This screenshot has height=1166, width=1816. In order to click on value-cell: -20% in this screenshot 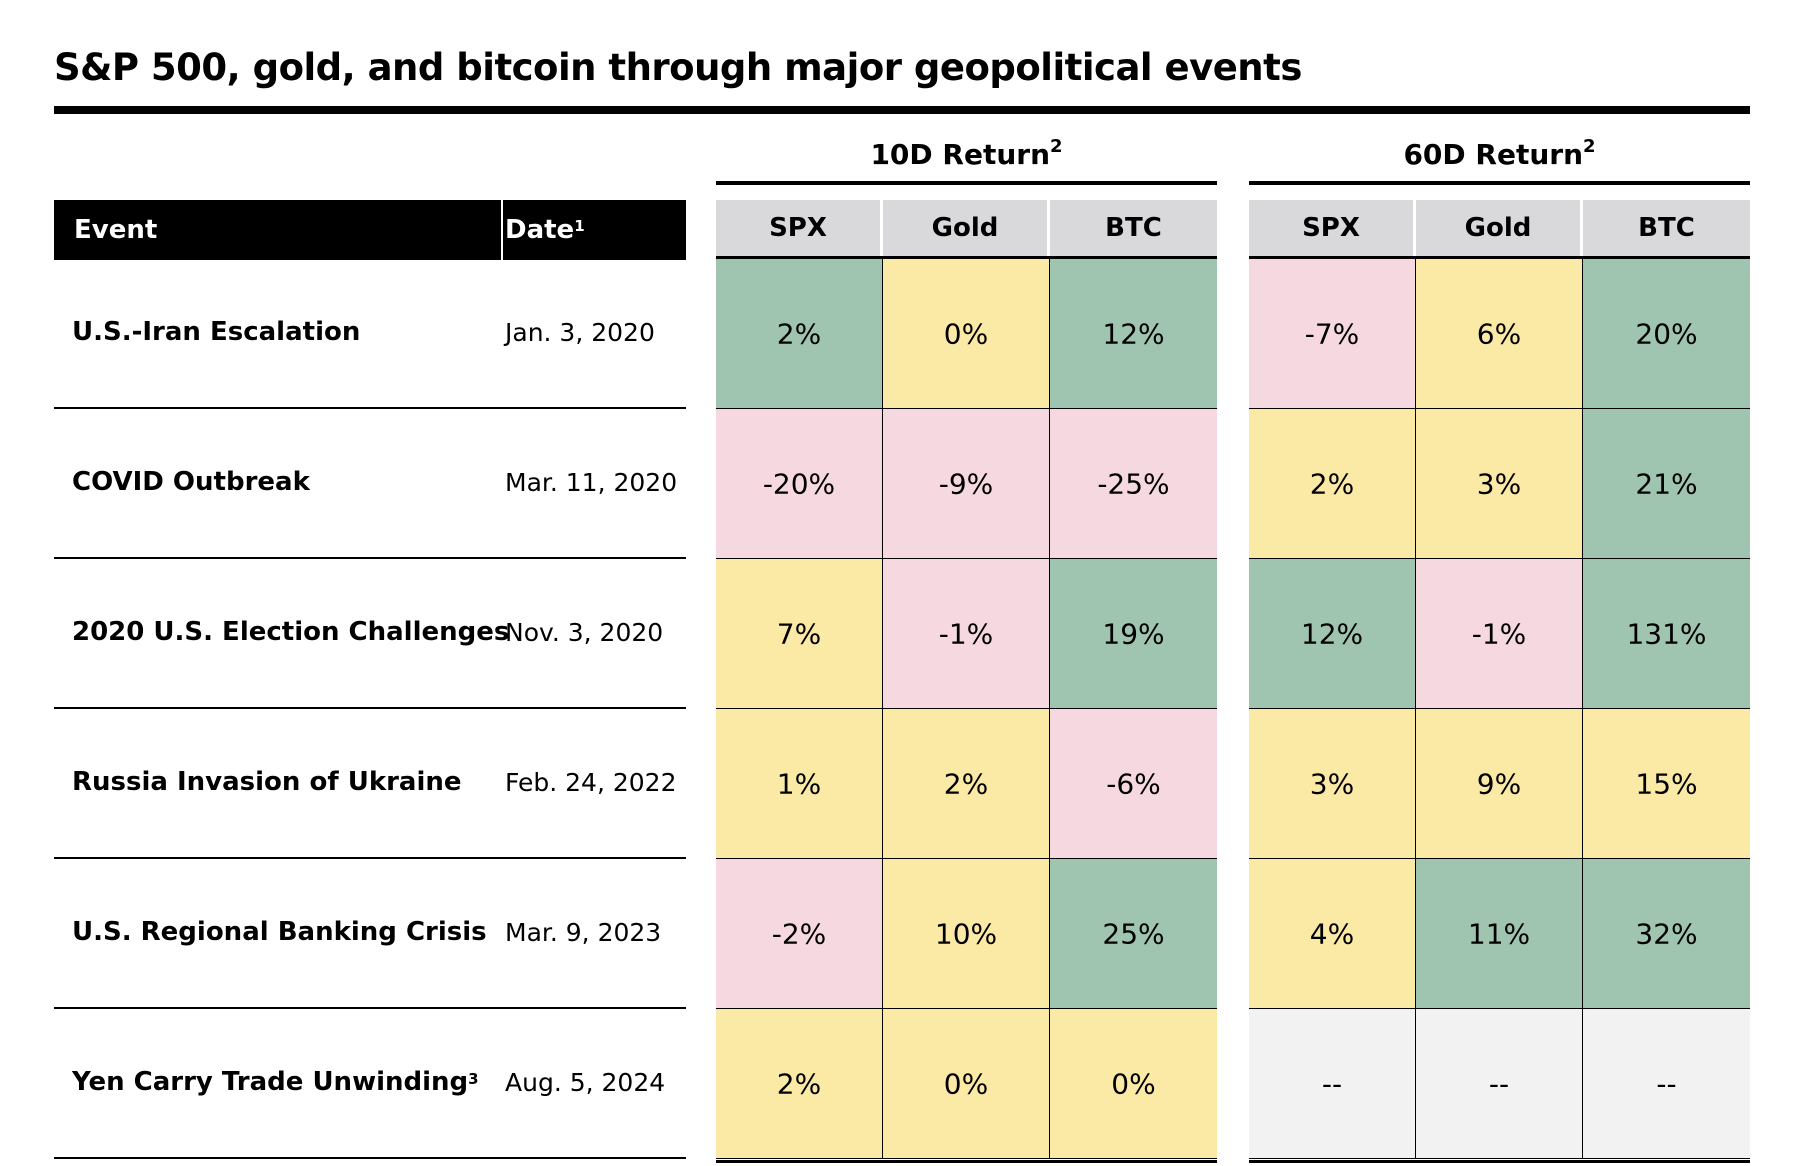, I will do `click(799, 484)`.